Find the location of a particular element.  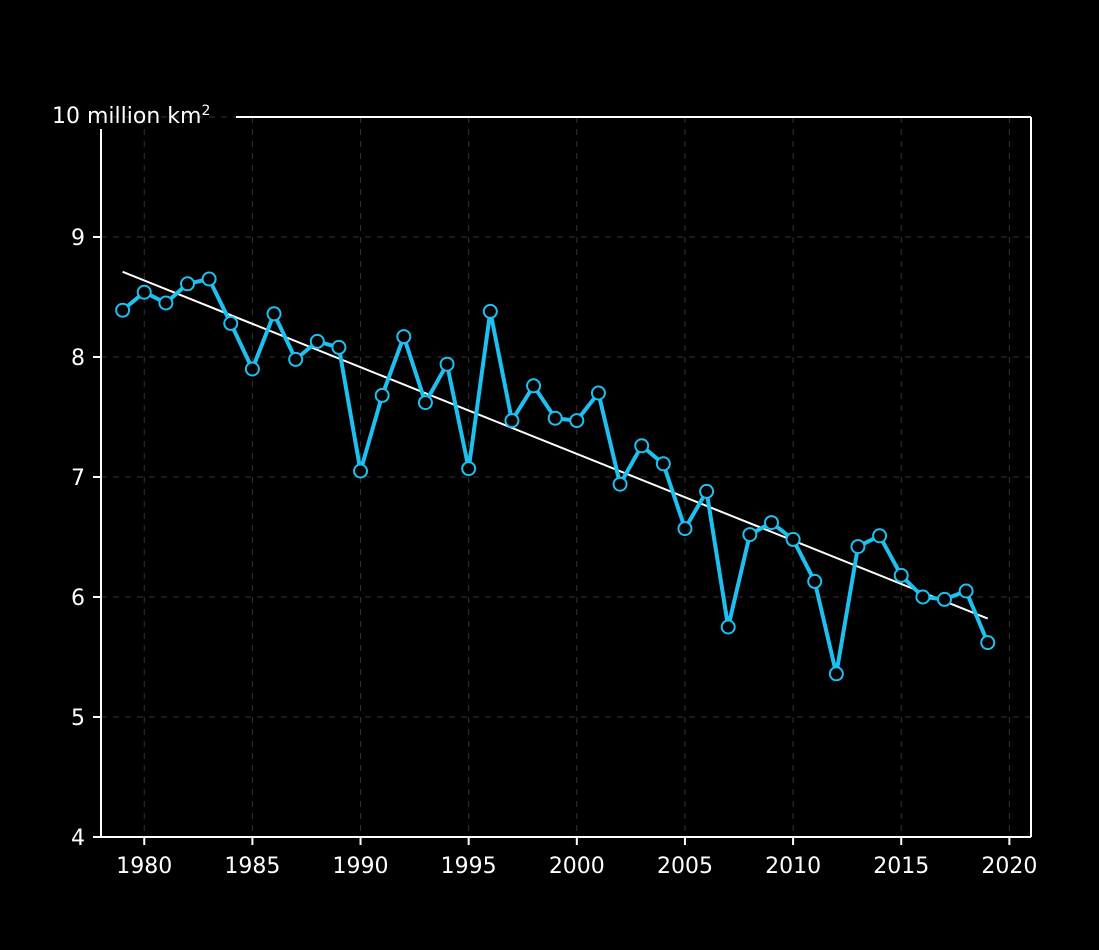

data-point-2019 is located at coordinates (988, 643).